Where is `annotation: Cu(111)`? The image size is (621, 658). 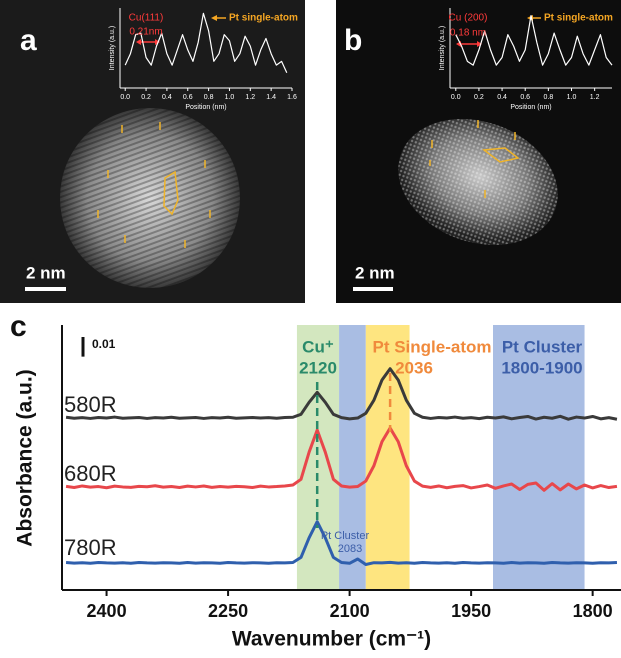
annotation: Cu(111) is located at coordinates (146, 18).